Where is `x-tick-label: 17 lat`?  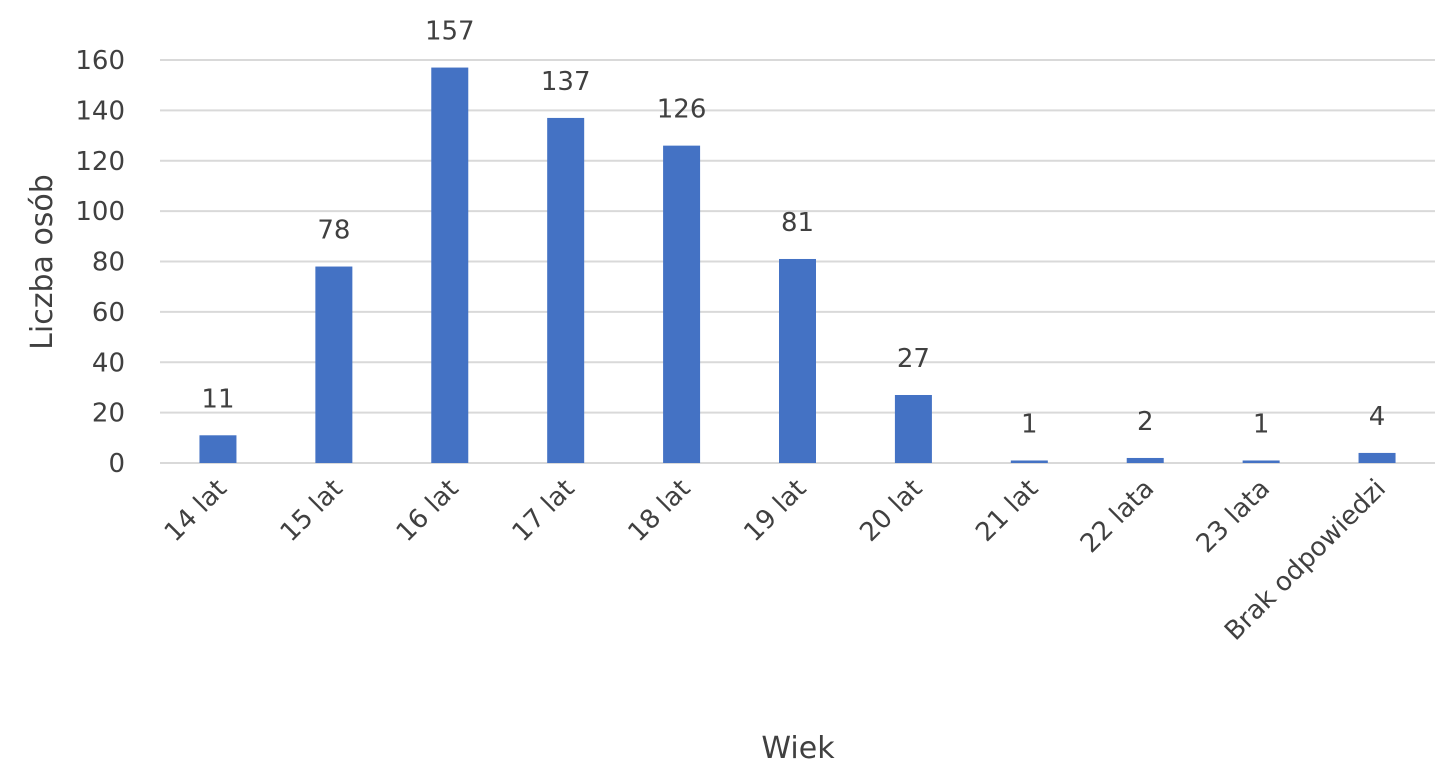 x-tick-label: 17 lat is located at coordinates (544, 511).